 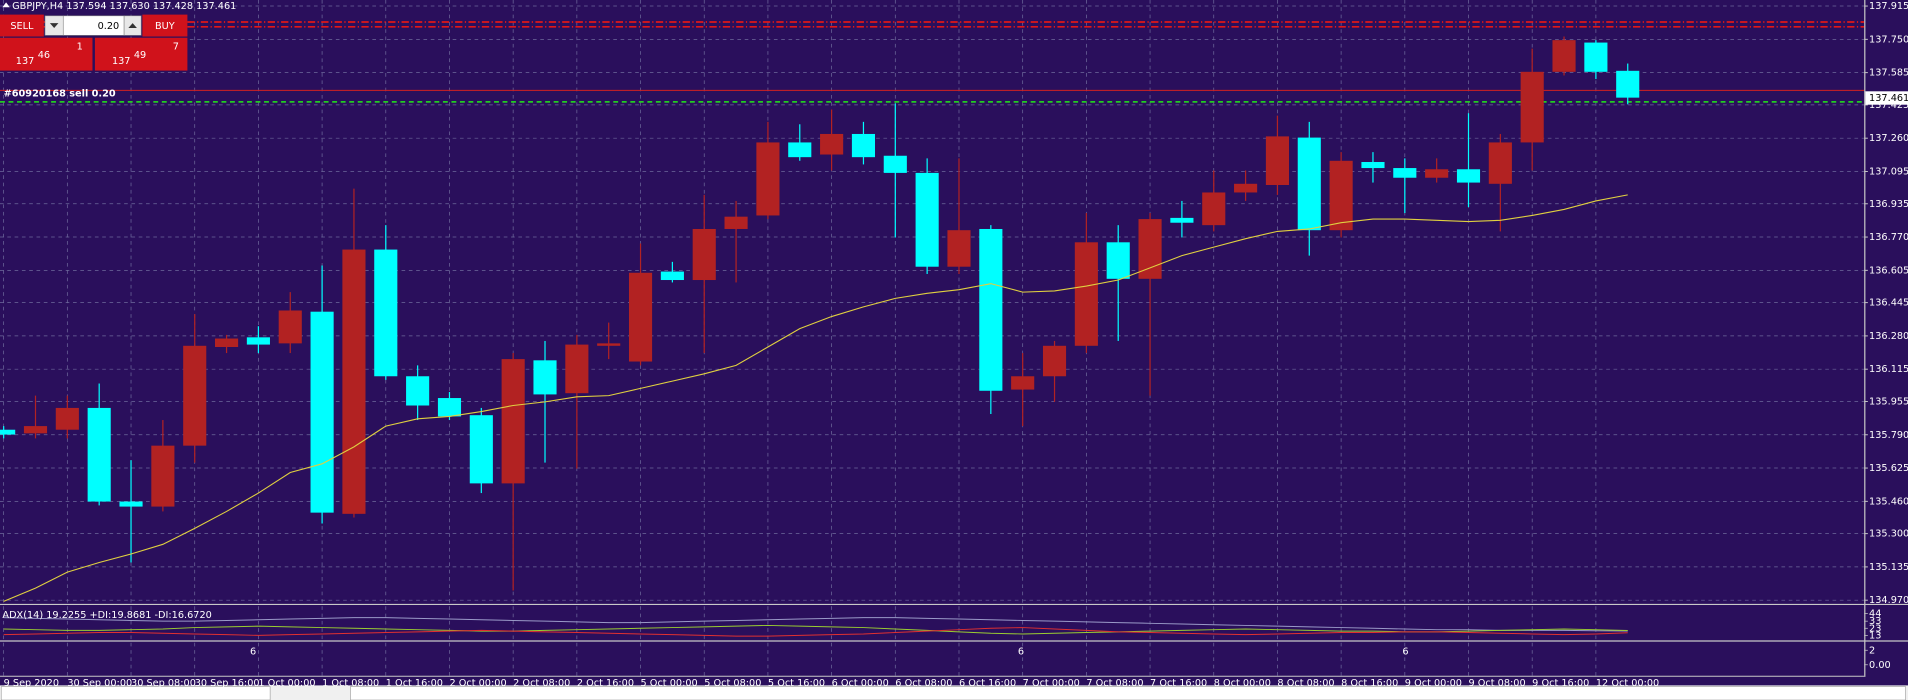 What do you see at coordinates (31, 683) in the screenshot?
I see `x-tick-label: 9 Sep 2020` at bounding box center [31, 683].